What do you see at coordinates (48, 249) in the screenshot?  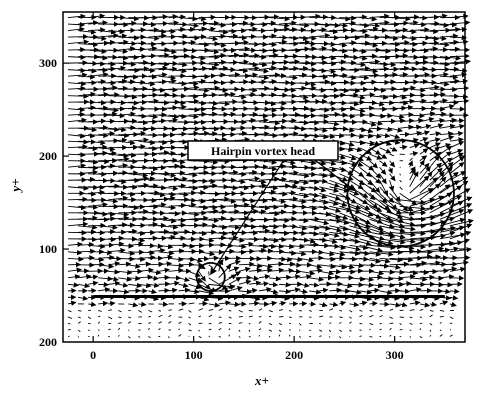 I see `y-tick-label: 100` at bounding box center [48, 249].